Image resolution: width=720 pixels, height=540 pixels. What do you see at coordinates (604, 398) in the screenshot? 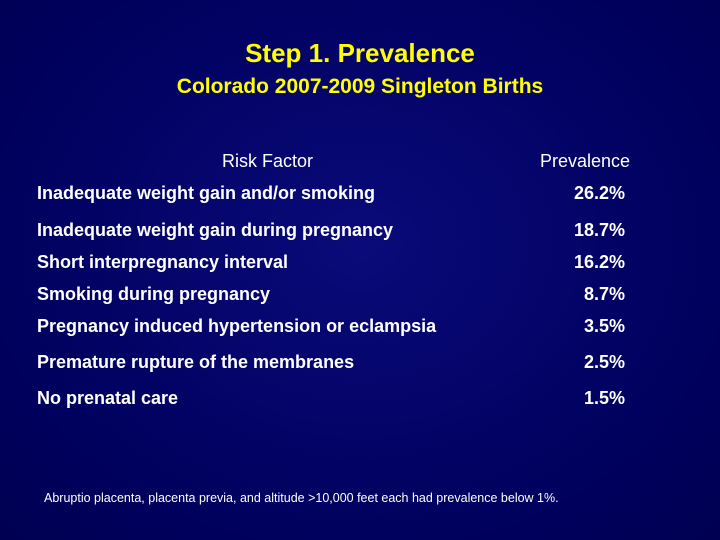
I see `prevalence-value: 1.5%` at bounding box center [604, 398].